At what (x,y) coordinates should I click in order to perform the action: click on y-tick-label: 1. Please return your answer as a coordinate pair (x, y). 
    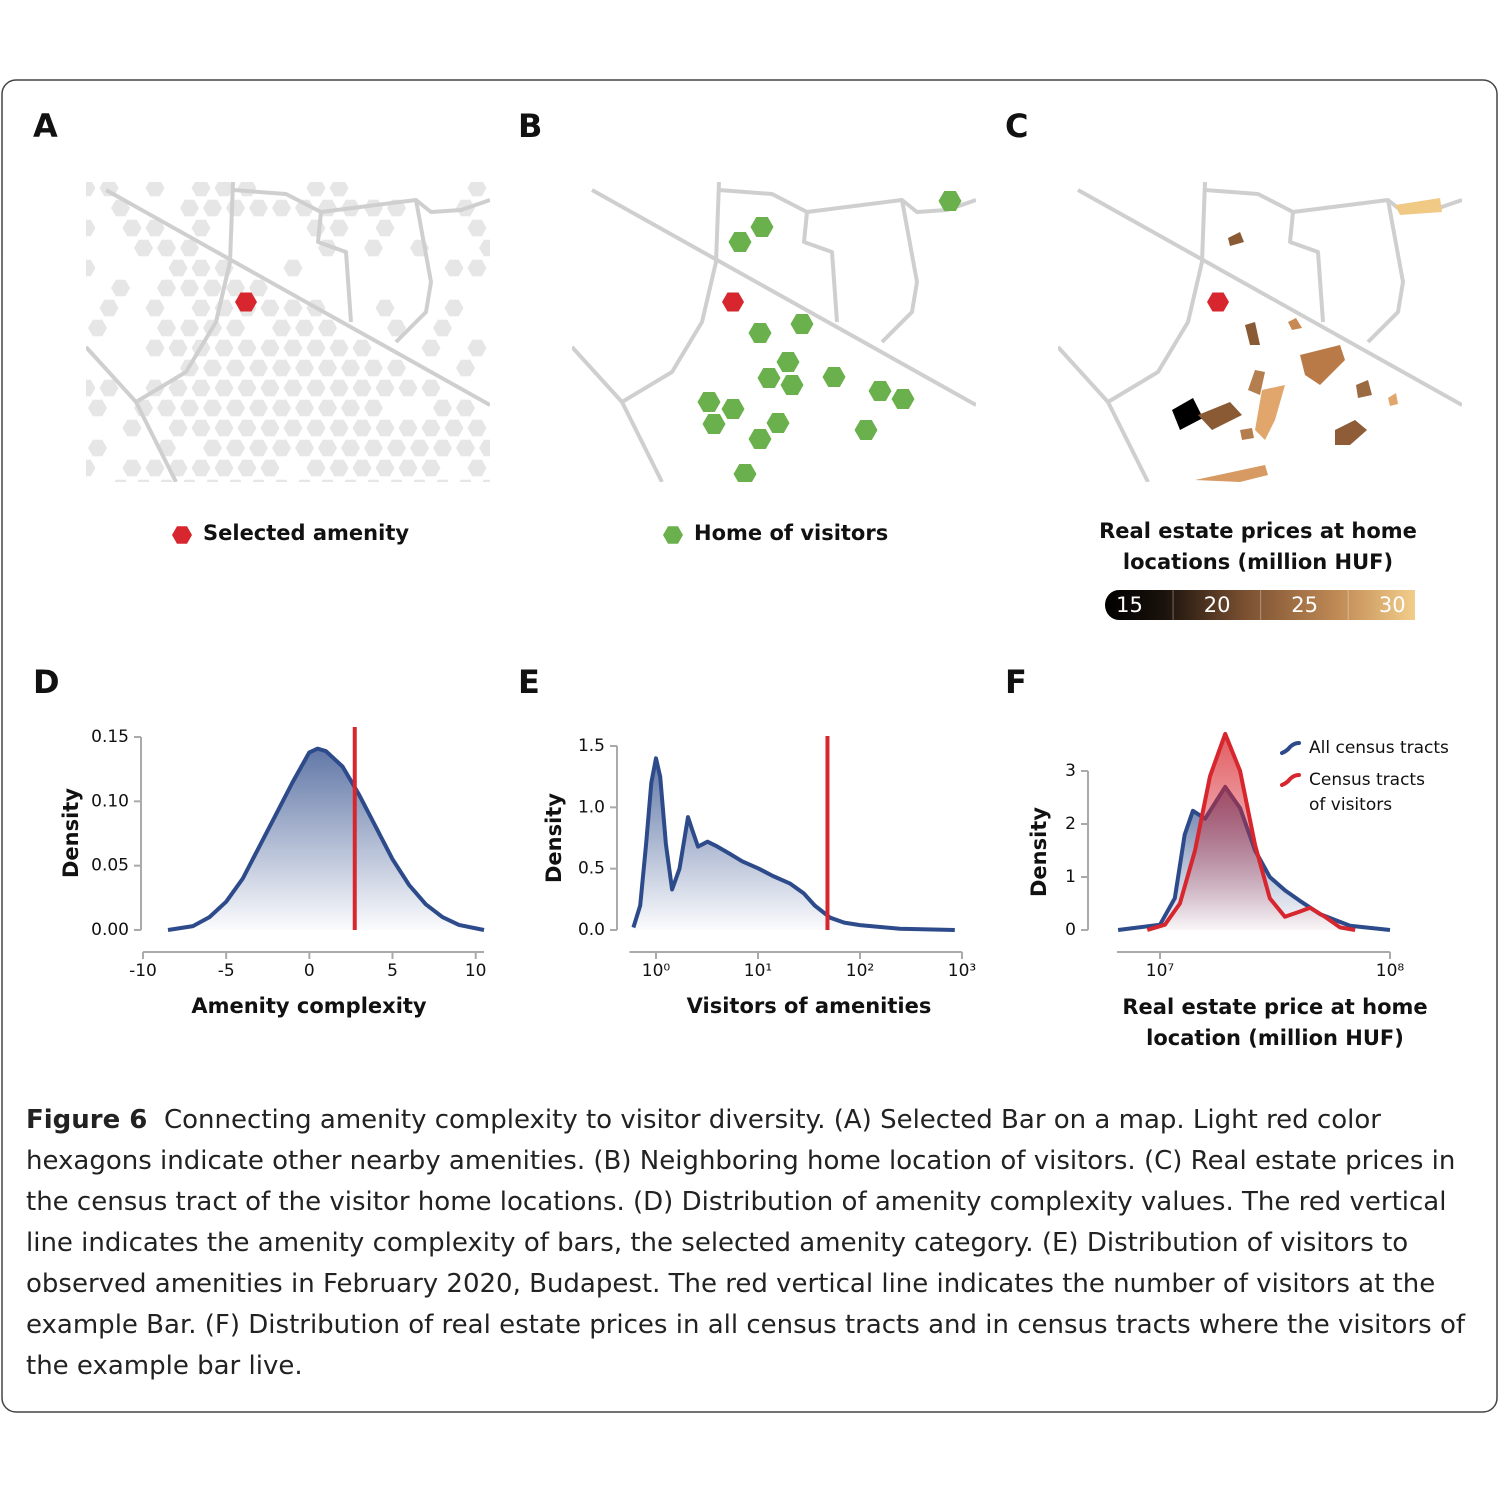
    Looking at the image, I should click on (1070, 877).